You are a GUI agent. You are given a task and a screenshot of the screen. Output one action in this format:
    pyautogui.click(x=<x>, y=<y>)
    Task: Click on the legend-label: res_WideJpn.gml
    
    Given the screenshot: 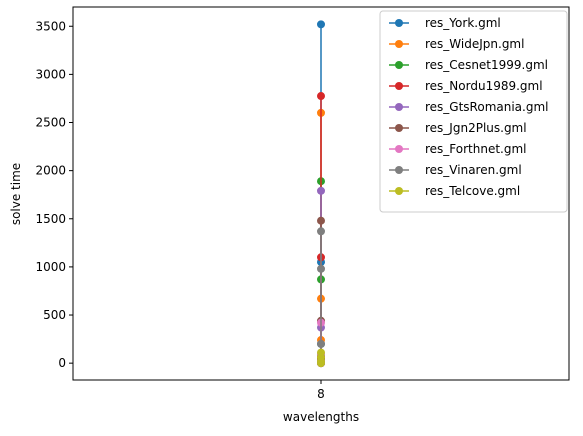 What is the action you would take?
    pyautogui.click(x=474, y=44)
    